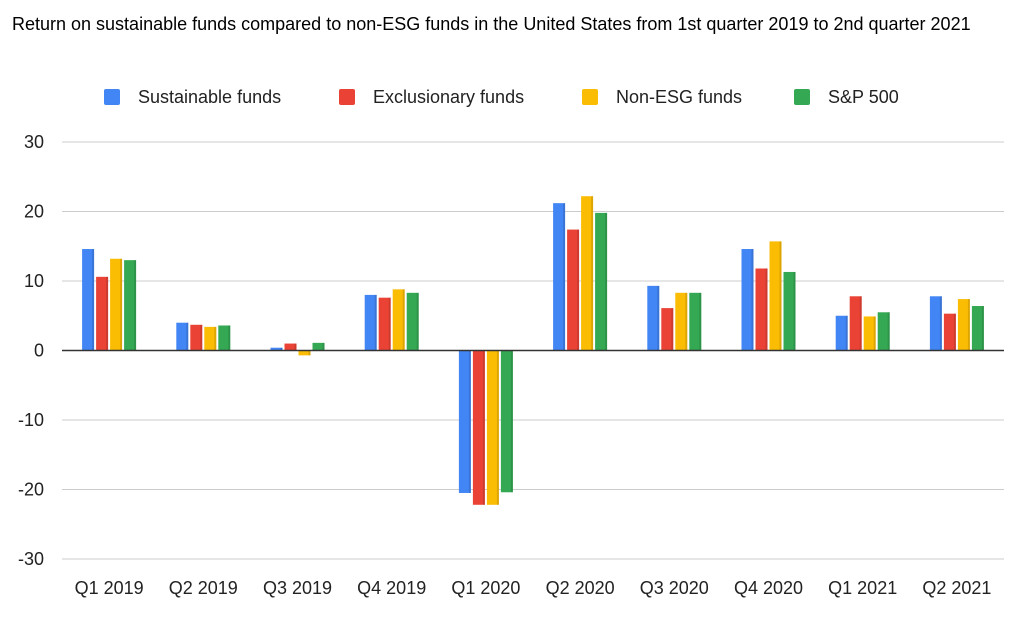 Image resolution: width=1024 pixels, height=618 pixels. I want to click on y-tick-label: 0, so click(39, 351).